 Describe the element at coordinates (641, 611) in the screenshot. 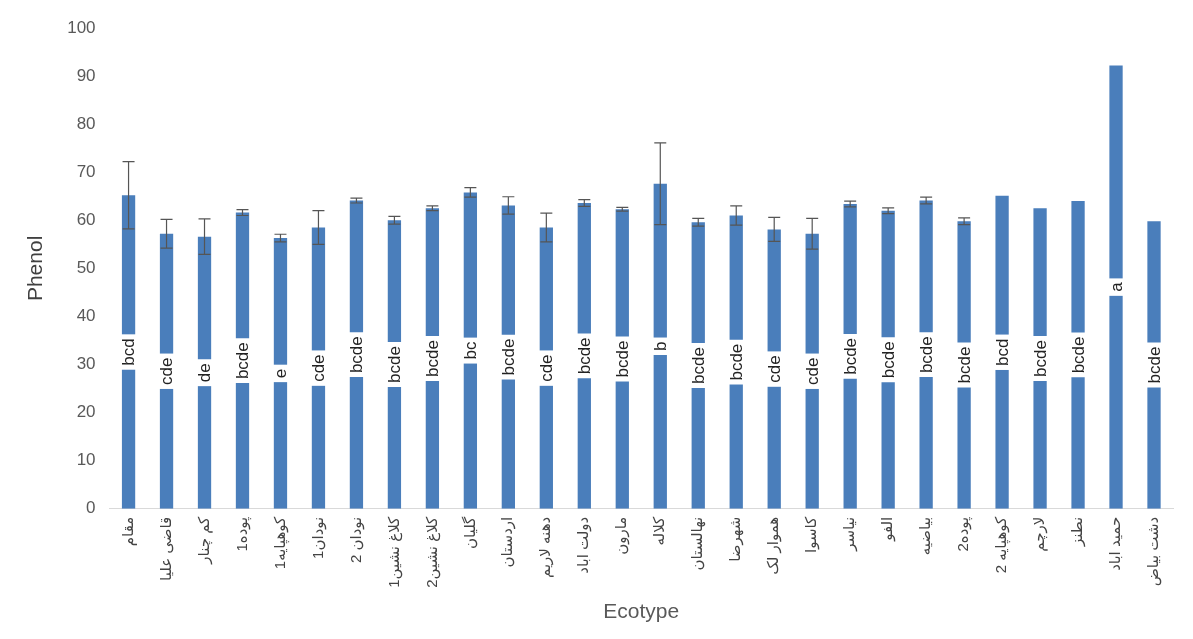

I see `x-axis-title: Ecotype` at that location.